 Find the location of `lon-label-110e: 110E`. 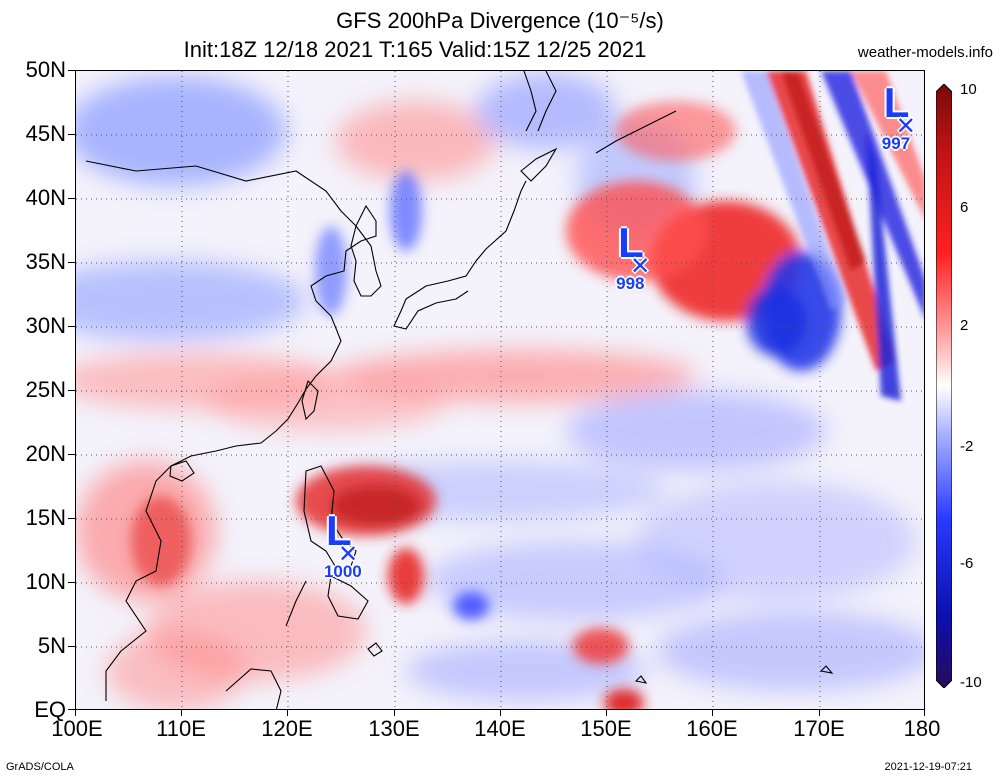

lon-label-110e: 110E is located at coordinates (181, 728).